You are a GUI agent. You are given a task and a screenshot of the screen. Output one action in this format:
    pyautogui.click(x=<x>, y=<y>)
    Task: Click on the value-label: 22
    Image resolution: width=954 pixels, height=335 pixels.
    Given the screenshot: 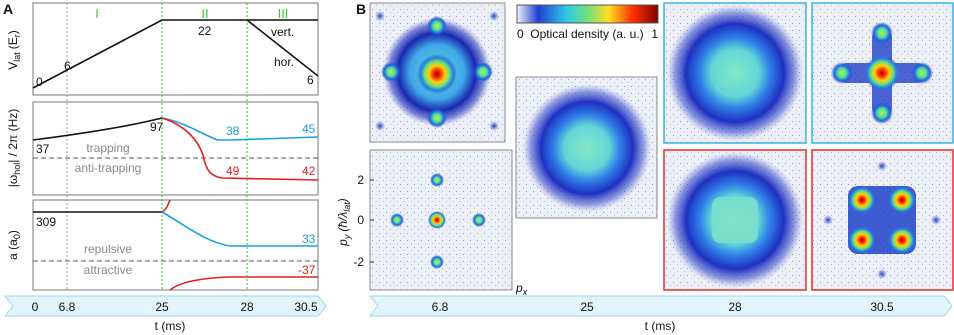 What is the action you would take?
    pyautogui.click(x=205, y=31)
    